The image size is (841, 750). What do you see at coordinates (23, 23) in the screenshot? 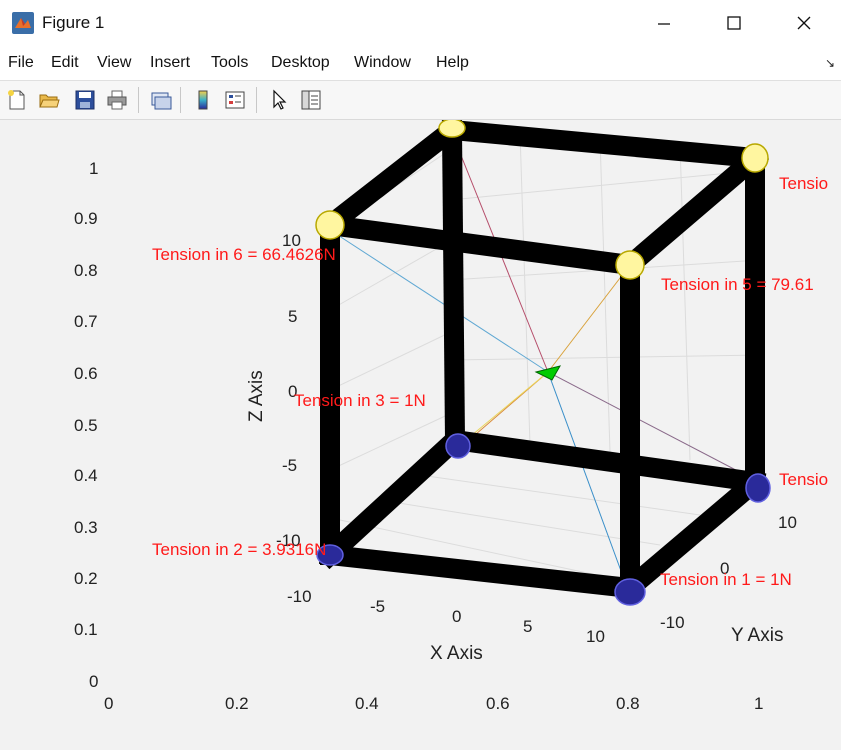
I see `matlab-logo-icon` at bounding box center [23, 23].